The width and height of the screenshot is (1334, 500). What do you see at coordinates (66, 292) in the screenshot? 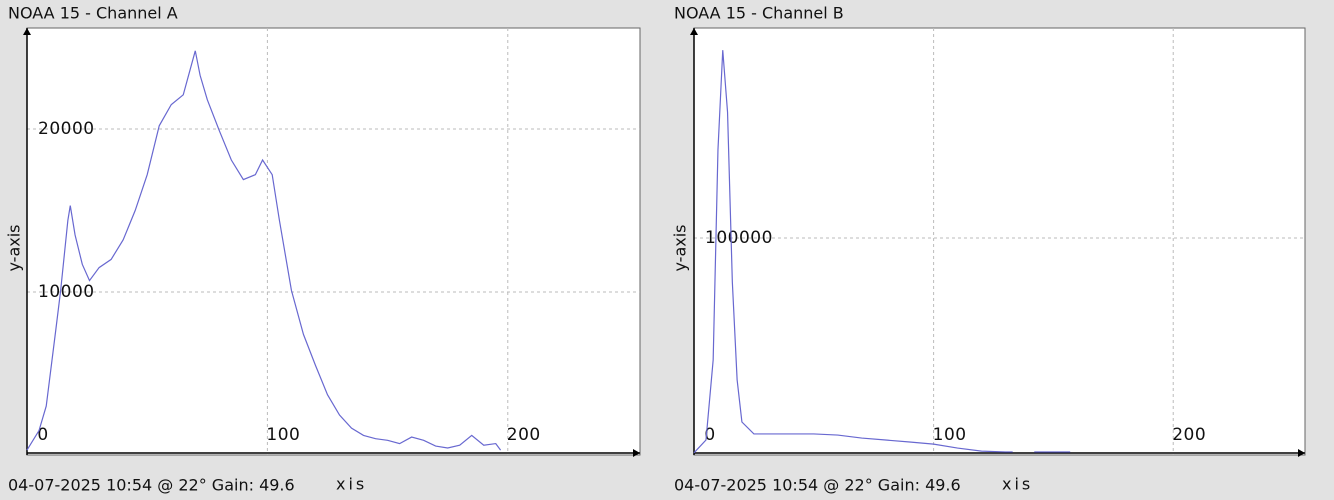
I see `y-tick-label: 10000` at bounding box center [66, 292].